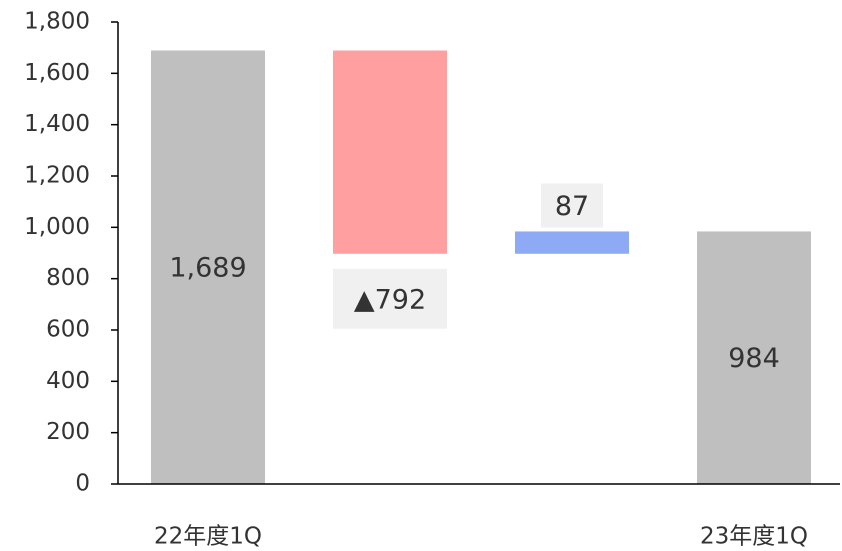 This screenshot has width=842, height=551. What do you see at coordinates (68, 381) in the screenshot?
I see `y-tick-label: 400` at bounding box center [68, 381].